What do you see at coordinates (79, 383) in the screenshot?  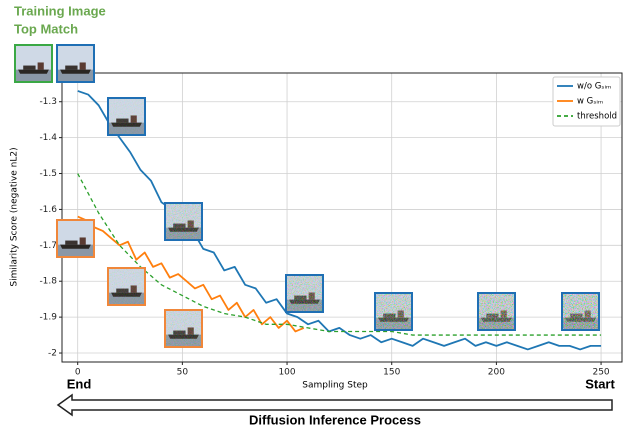 I see `end-label: End` at bounding box center [79, 383].